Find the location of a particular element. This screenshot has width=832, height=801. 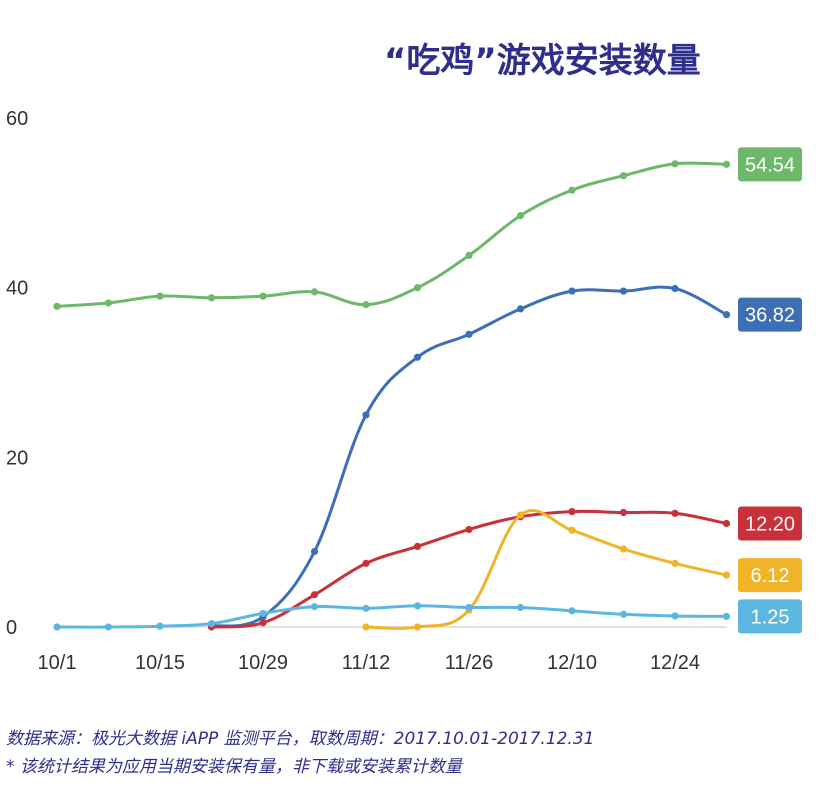

footnote-note: * 该统计结果为应用当期安装保有量，非下载或安装累计数量 is located at coordinates (235, 767).